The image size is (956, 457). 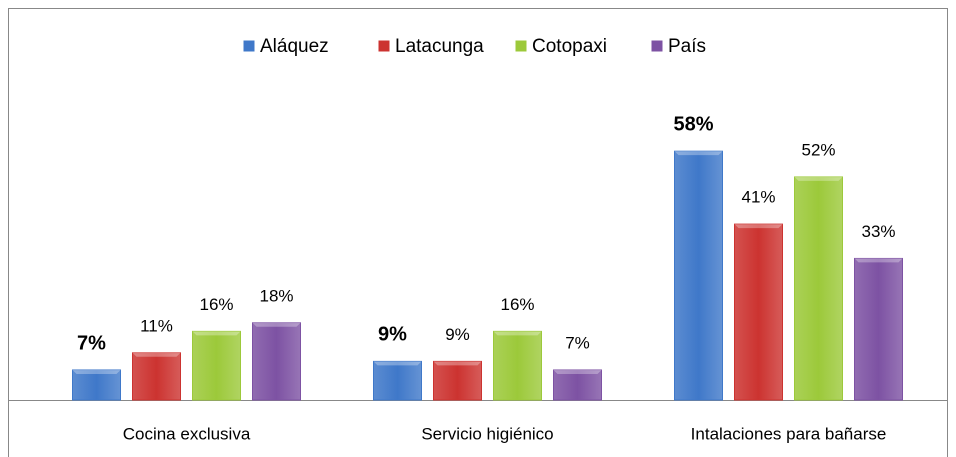 I want to click on x-tick-label: Intalaciones para bañarse, so click(x=789, y=433).